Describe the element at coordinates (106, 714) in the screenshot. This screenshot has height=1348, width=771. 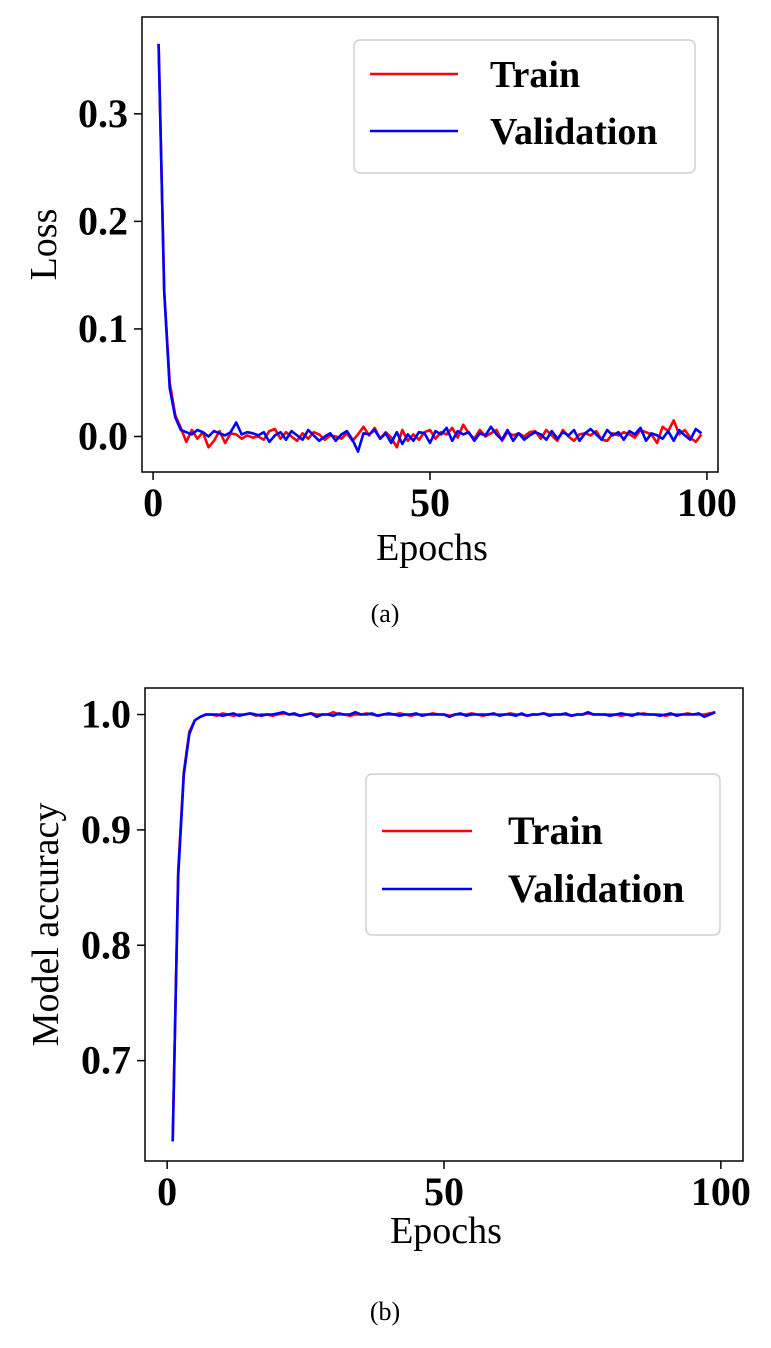
I see `y-tick-label: 1.0` at that location.